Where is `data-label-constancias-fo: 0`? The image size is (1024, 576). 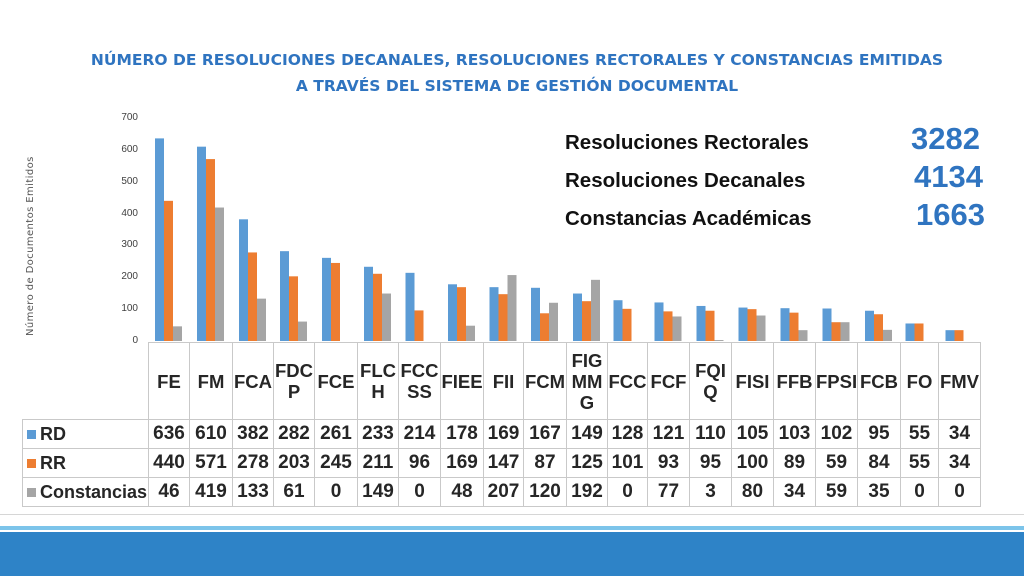
data-label-constancias-fo: 0 is located at coordinates (919, 492).